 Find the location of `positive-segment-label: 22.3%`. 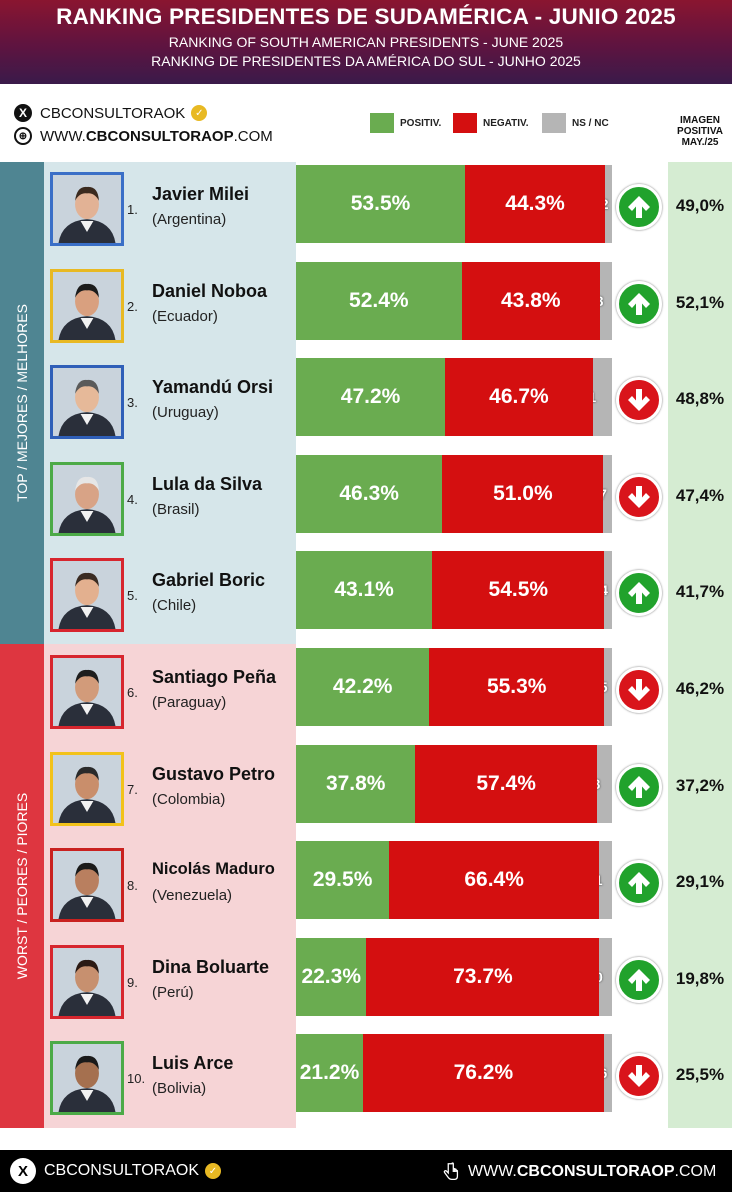

positive-segment-label: 22.3% is located at coordinates (331, 976).